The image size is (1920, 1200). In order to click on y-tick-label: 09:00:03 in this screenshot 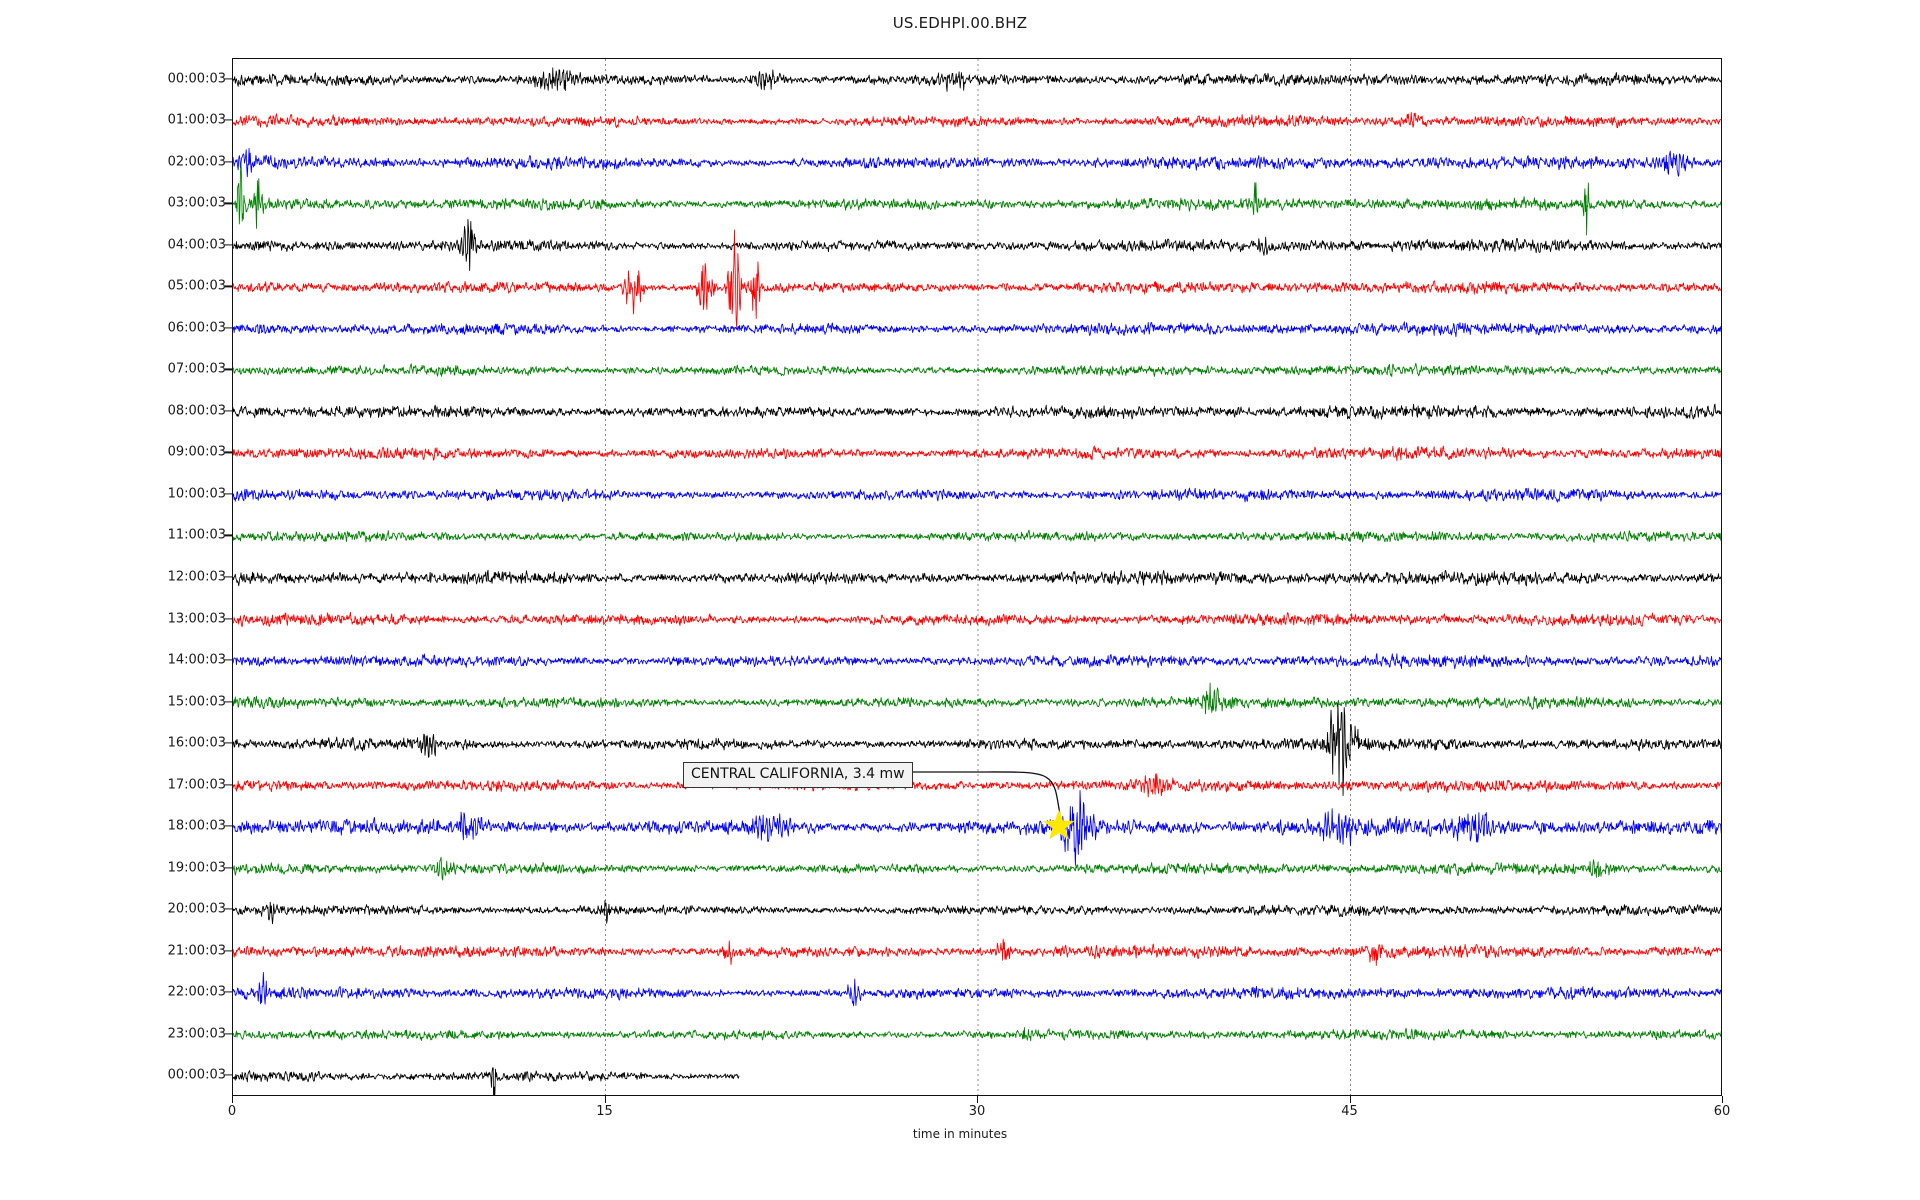, I will do `click(196, 452)`.